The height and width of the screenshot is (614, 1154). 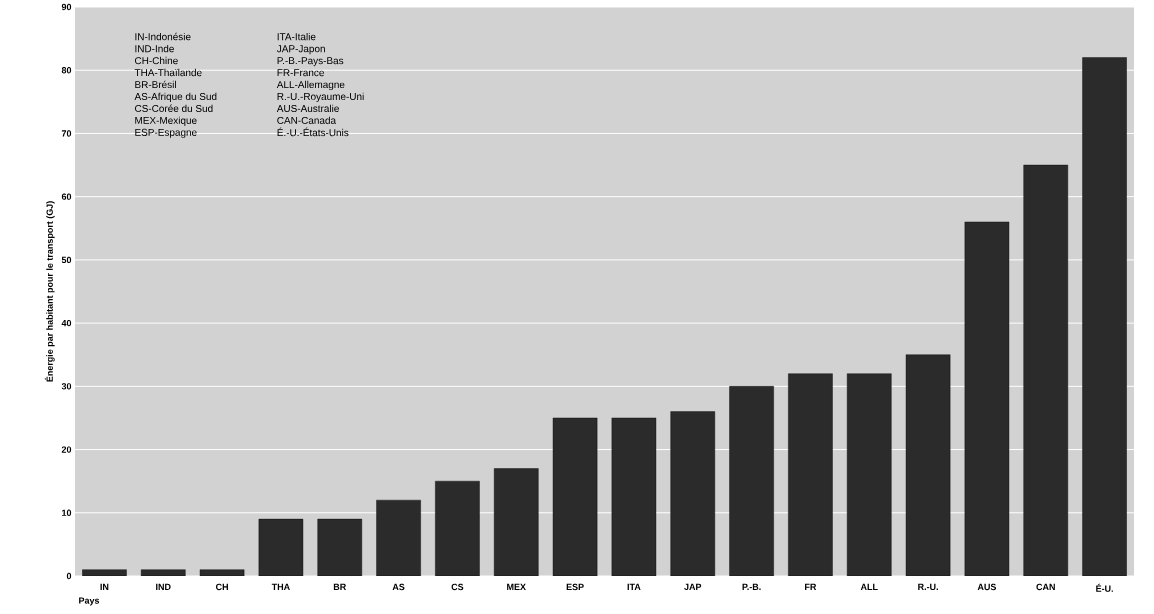 I want to click on y-tick-label: 40, so click(x=66, y=323).